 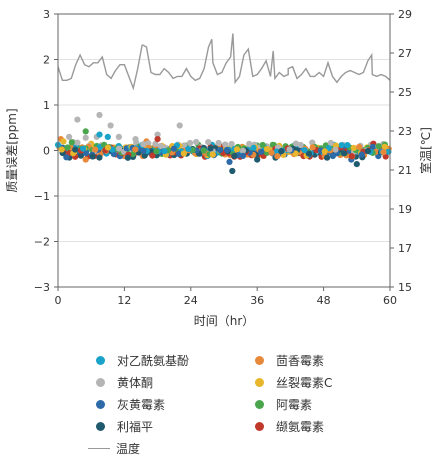 I want to click on legend-item-temperature: 温度, so click(x=114, y=448).